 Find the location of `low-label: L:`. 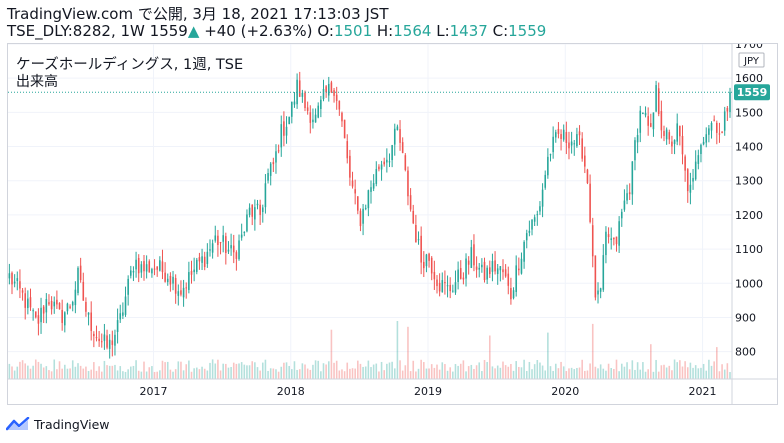

low-label: L: is located at coordinates (443, 31).